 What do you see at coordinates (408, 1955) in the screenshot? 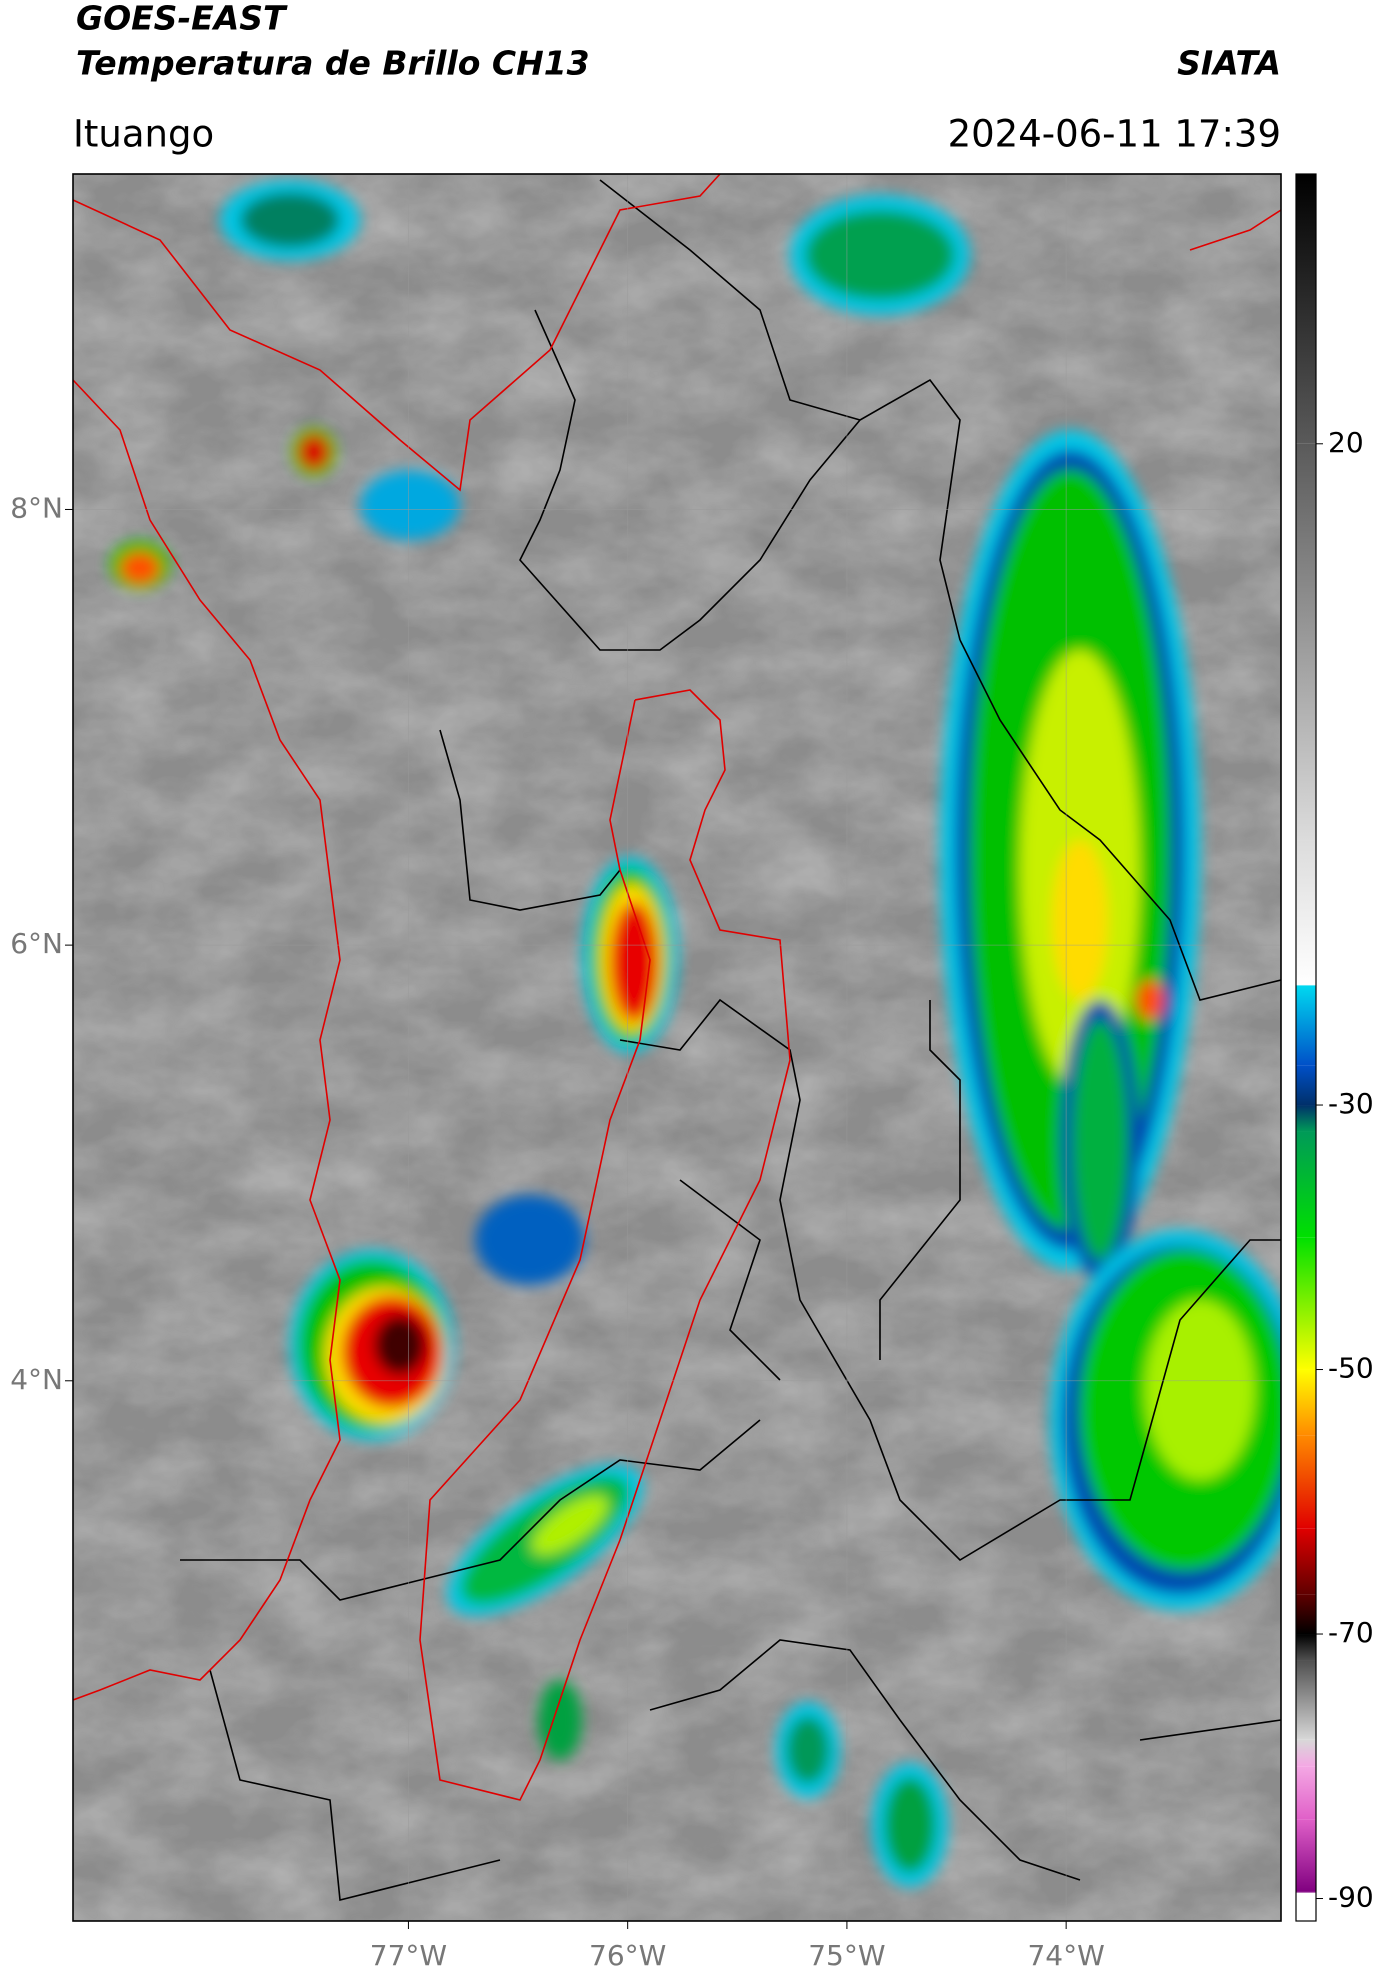
I see `x-tick-label: 77°W` at bounding box center [408, 1955].